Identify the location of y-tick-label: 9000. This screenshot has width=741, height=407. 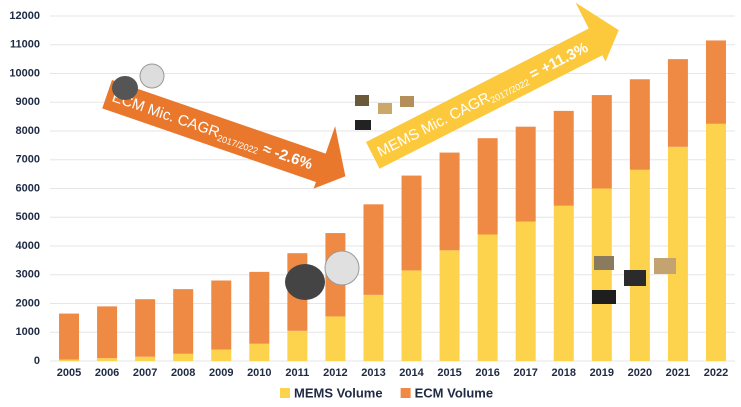
(28, 102).